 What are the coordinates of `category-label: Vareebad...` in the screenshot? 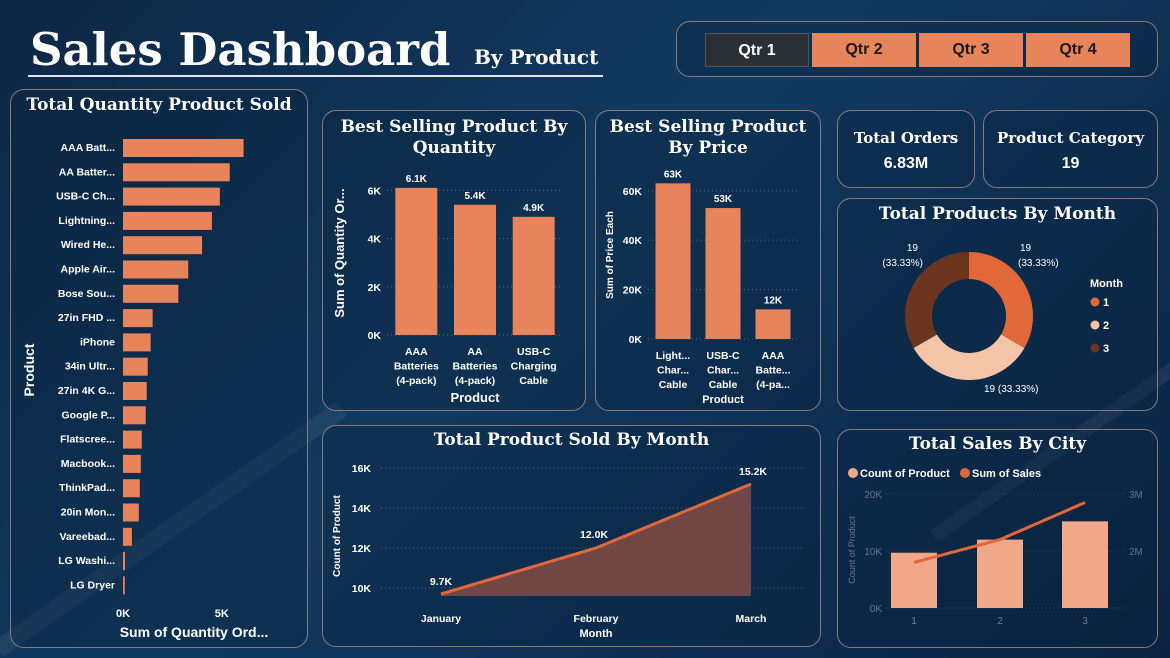 It's located at (88, 537).